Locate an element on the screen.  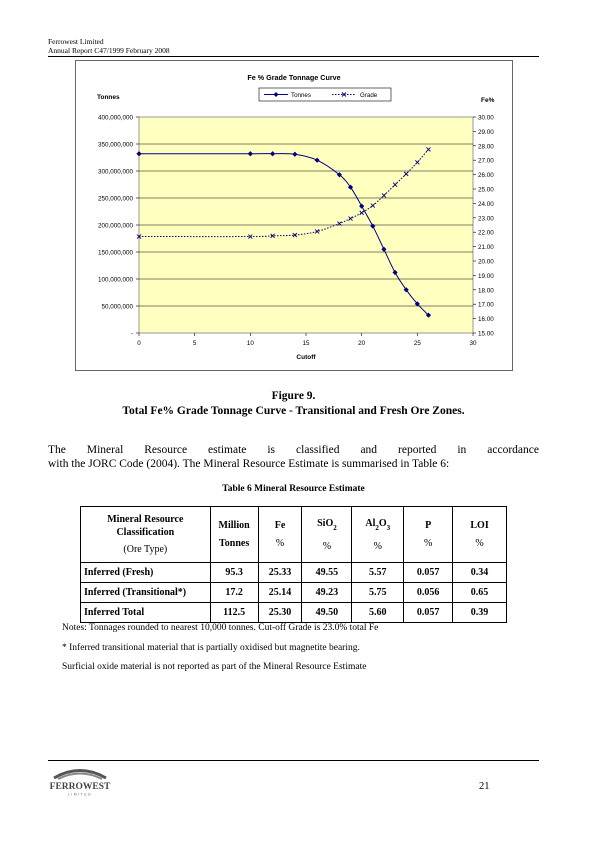
header-loi-unit: % is located at coordinates (479, 543).